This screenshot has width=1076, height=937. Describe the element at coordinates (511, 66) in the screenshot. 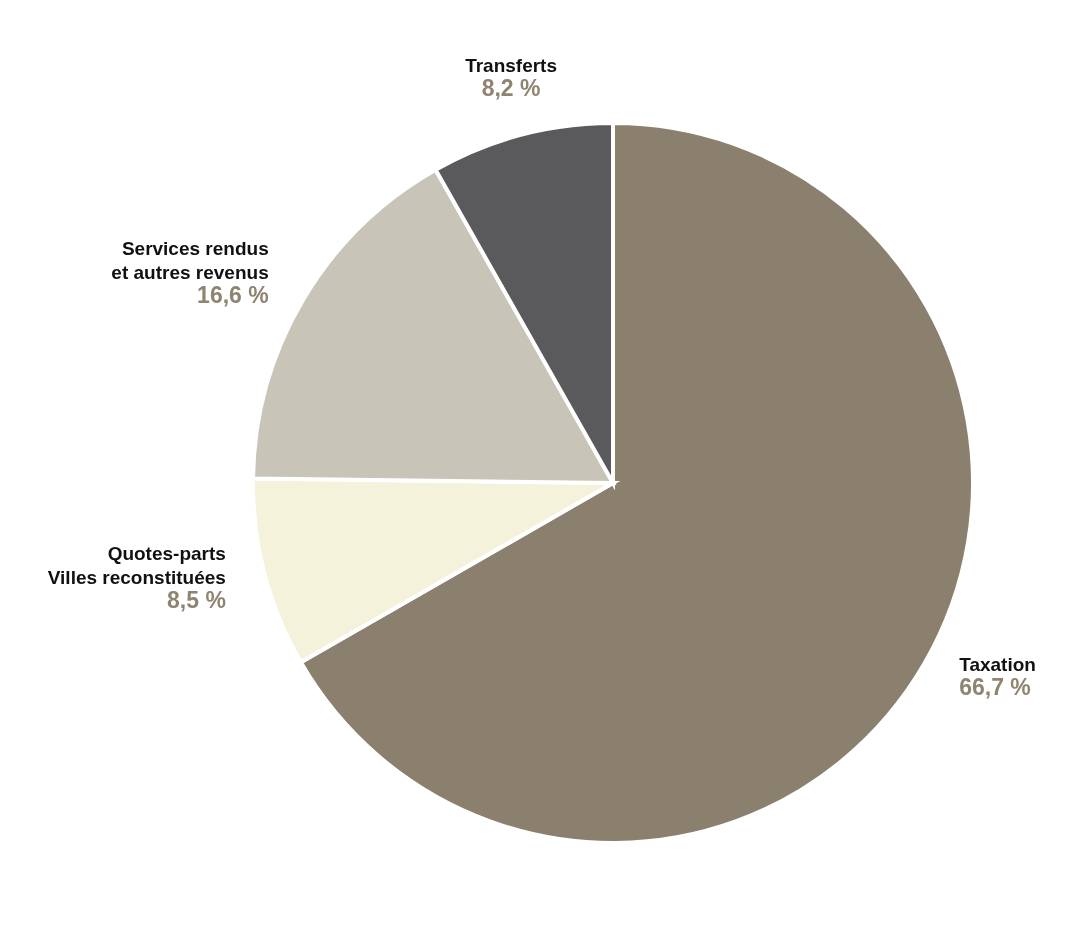

I see `slice-label: Transferts` at that location.